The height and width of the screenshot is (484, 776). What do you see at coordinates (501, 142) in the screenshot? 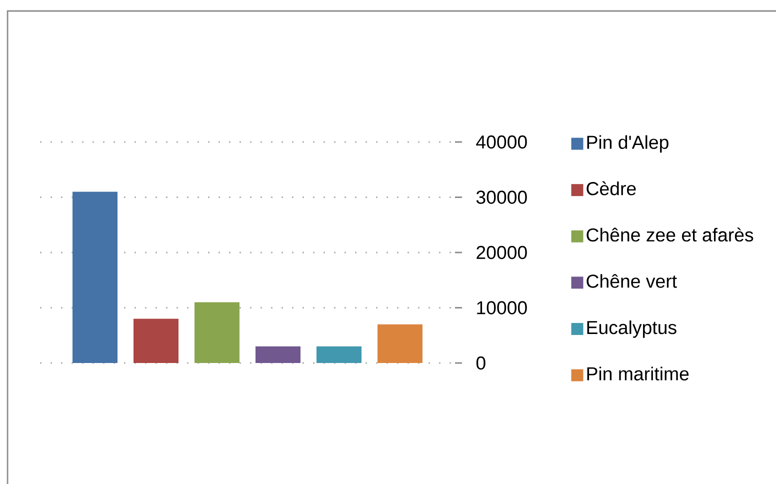
I see `y-tick-label: 40000` at bounding box center [501, 142].